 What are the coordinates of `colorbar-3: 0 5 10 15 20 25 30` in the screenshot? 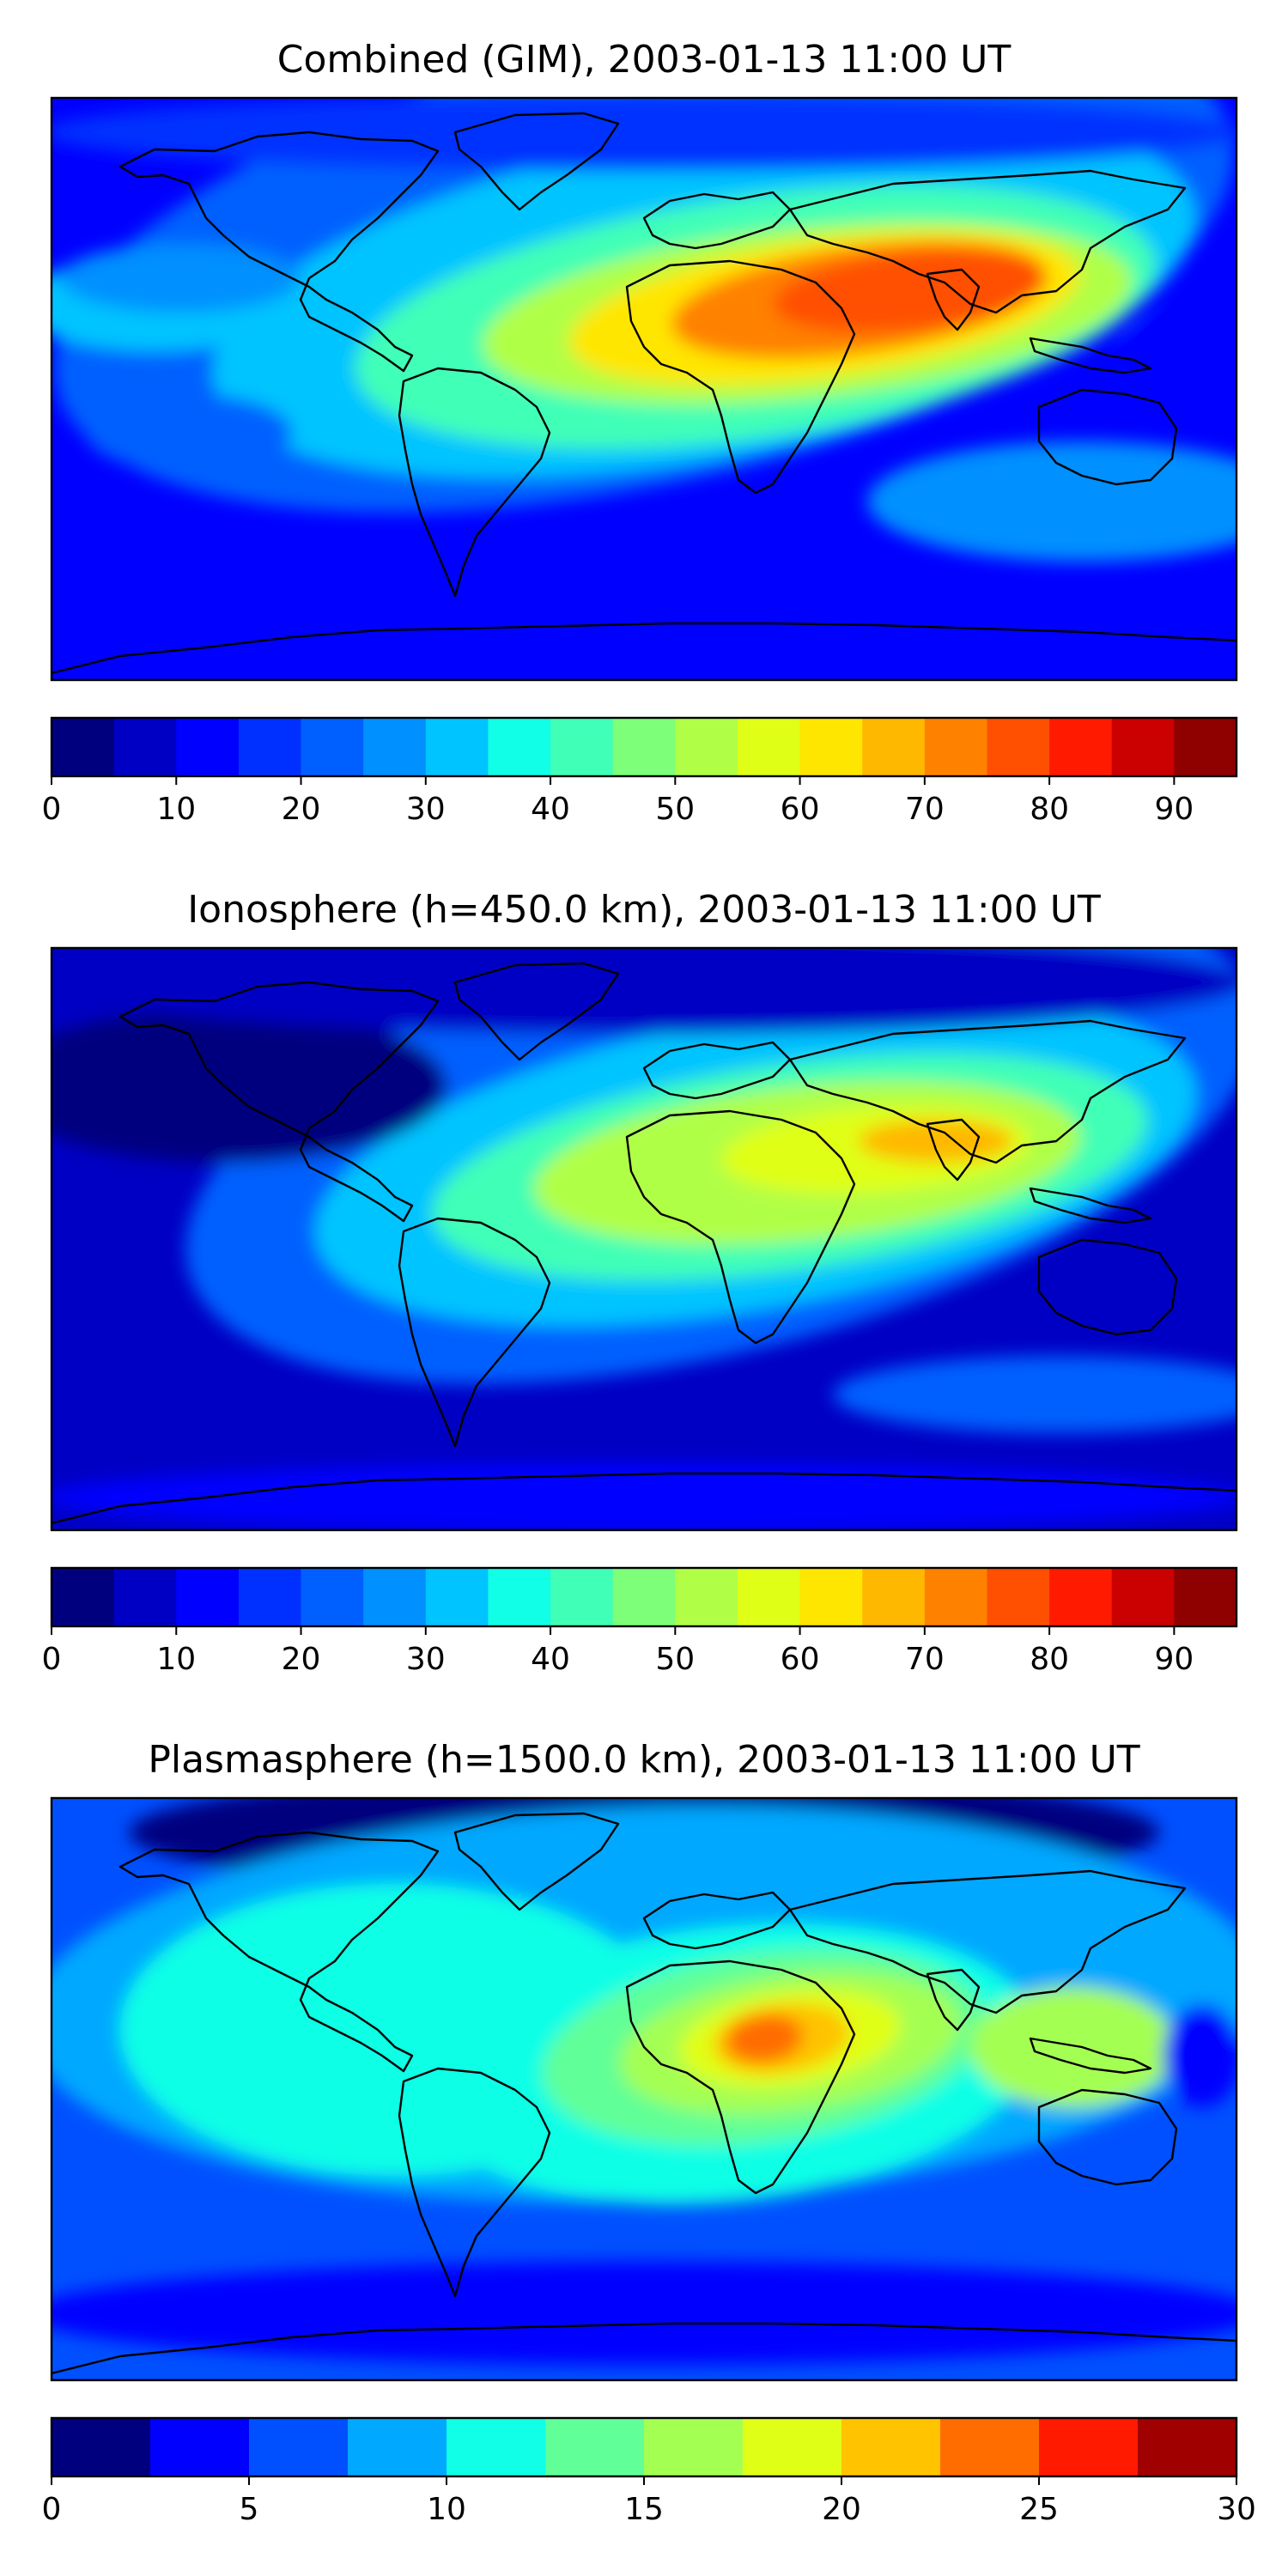 It's located at (649, 2471).